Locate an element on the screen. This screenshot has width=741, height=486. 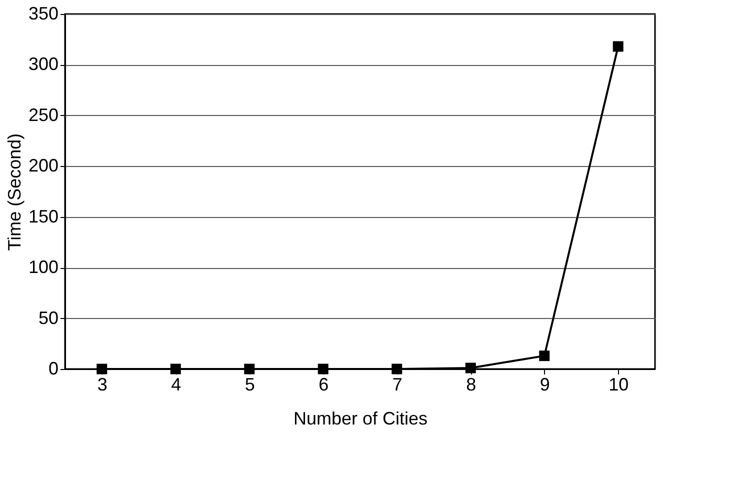
x-tick-label: 8 is located at coordinates (471, 384).